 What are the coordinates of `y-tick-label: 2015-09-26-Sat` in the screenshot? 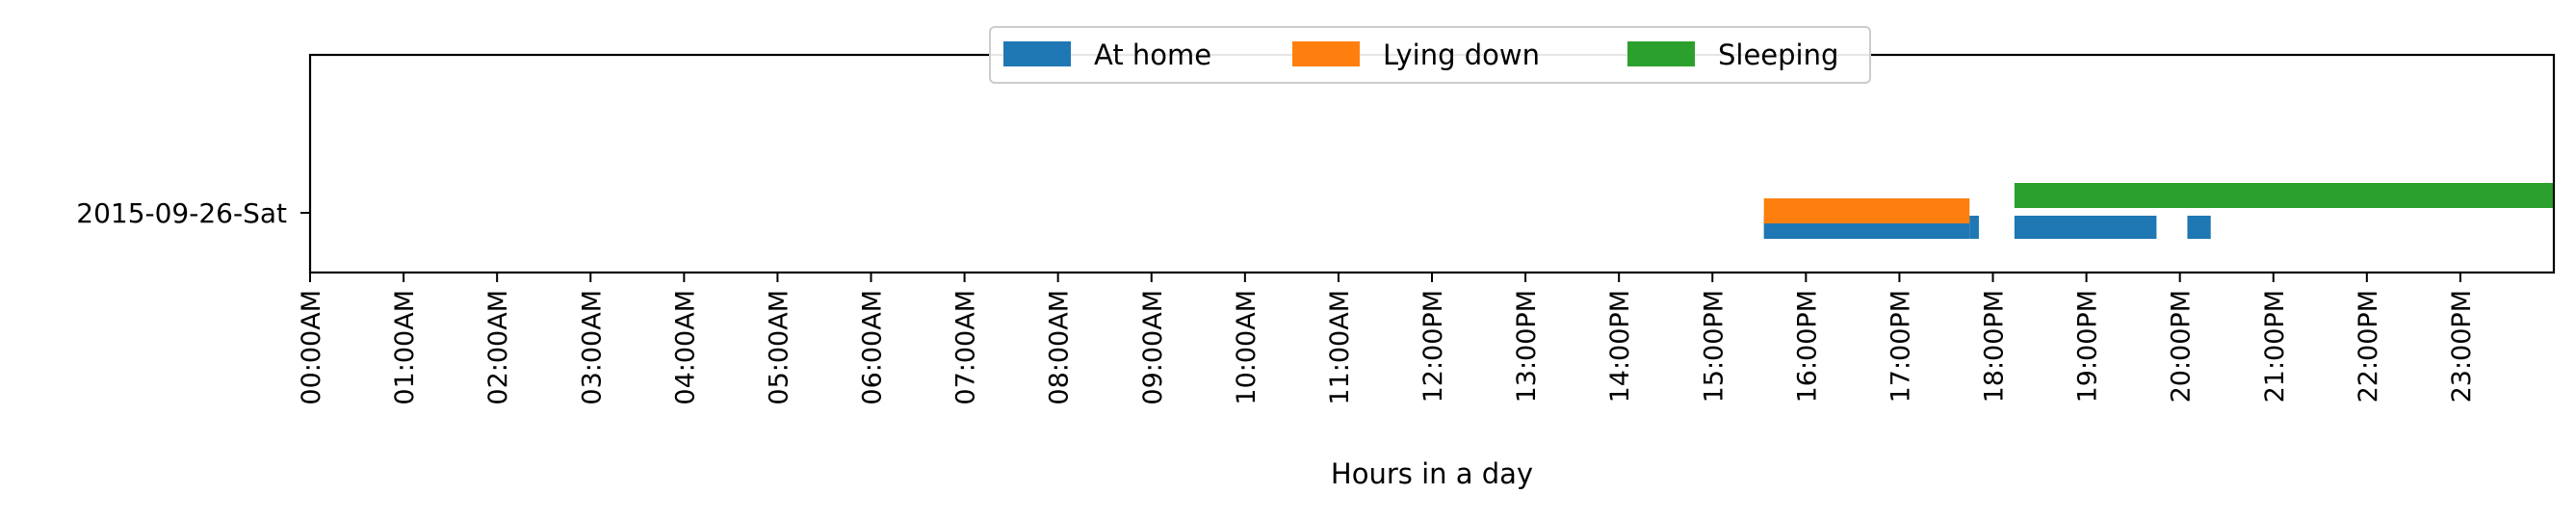 It's located at (181, 213).